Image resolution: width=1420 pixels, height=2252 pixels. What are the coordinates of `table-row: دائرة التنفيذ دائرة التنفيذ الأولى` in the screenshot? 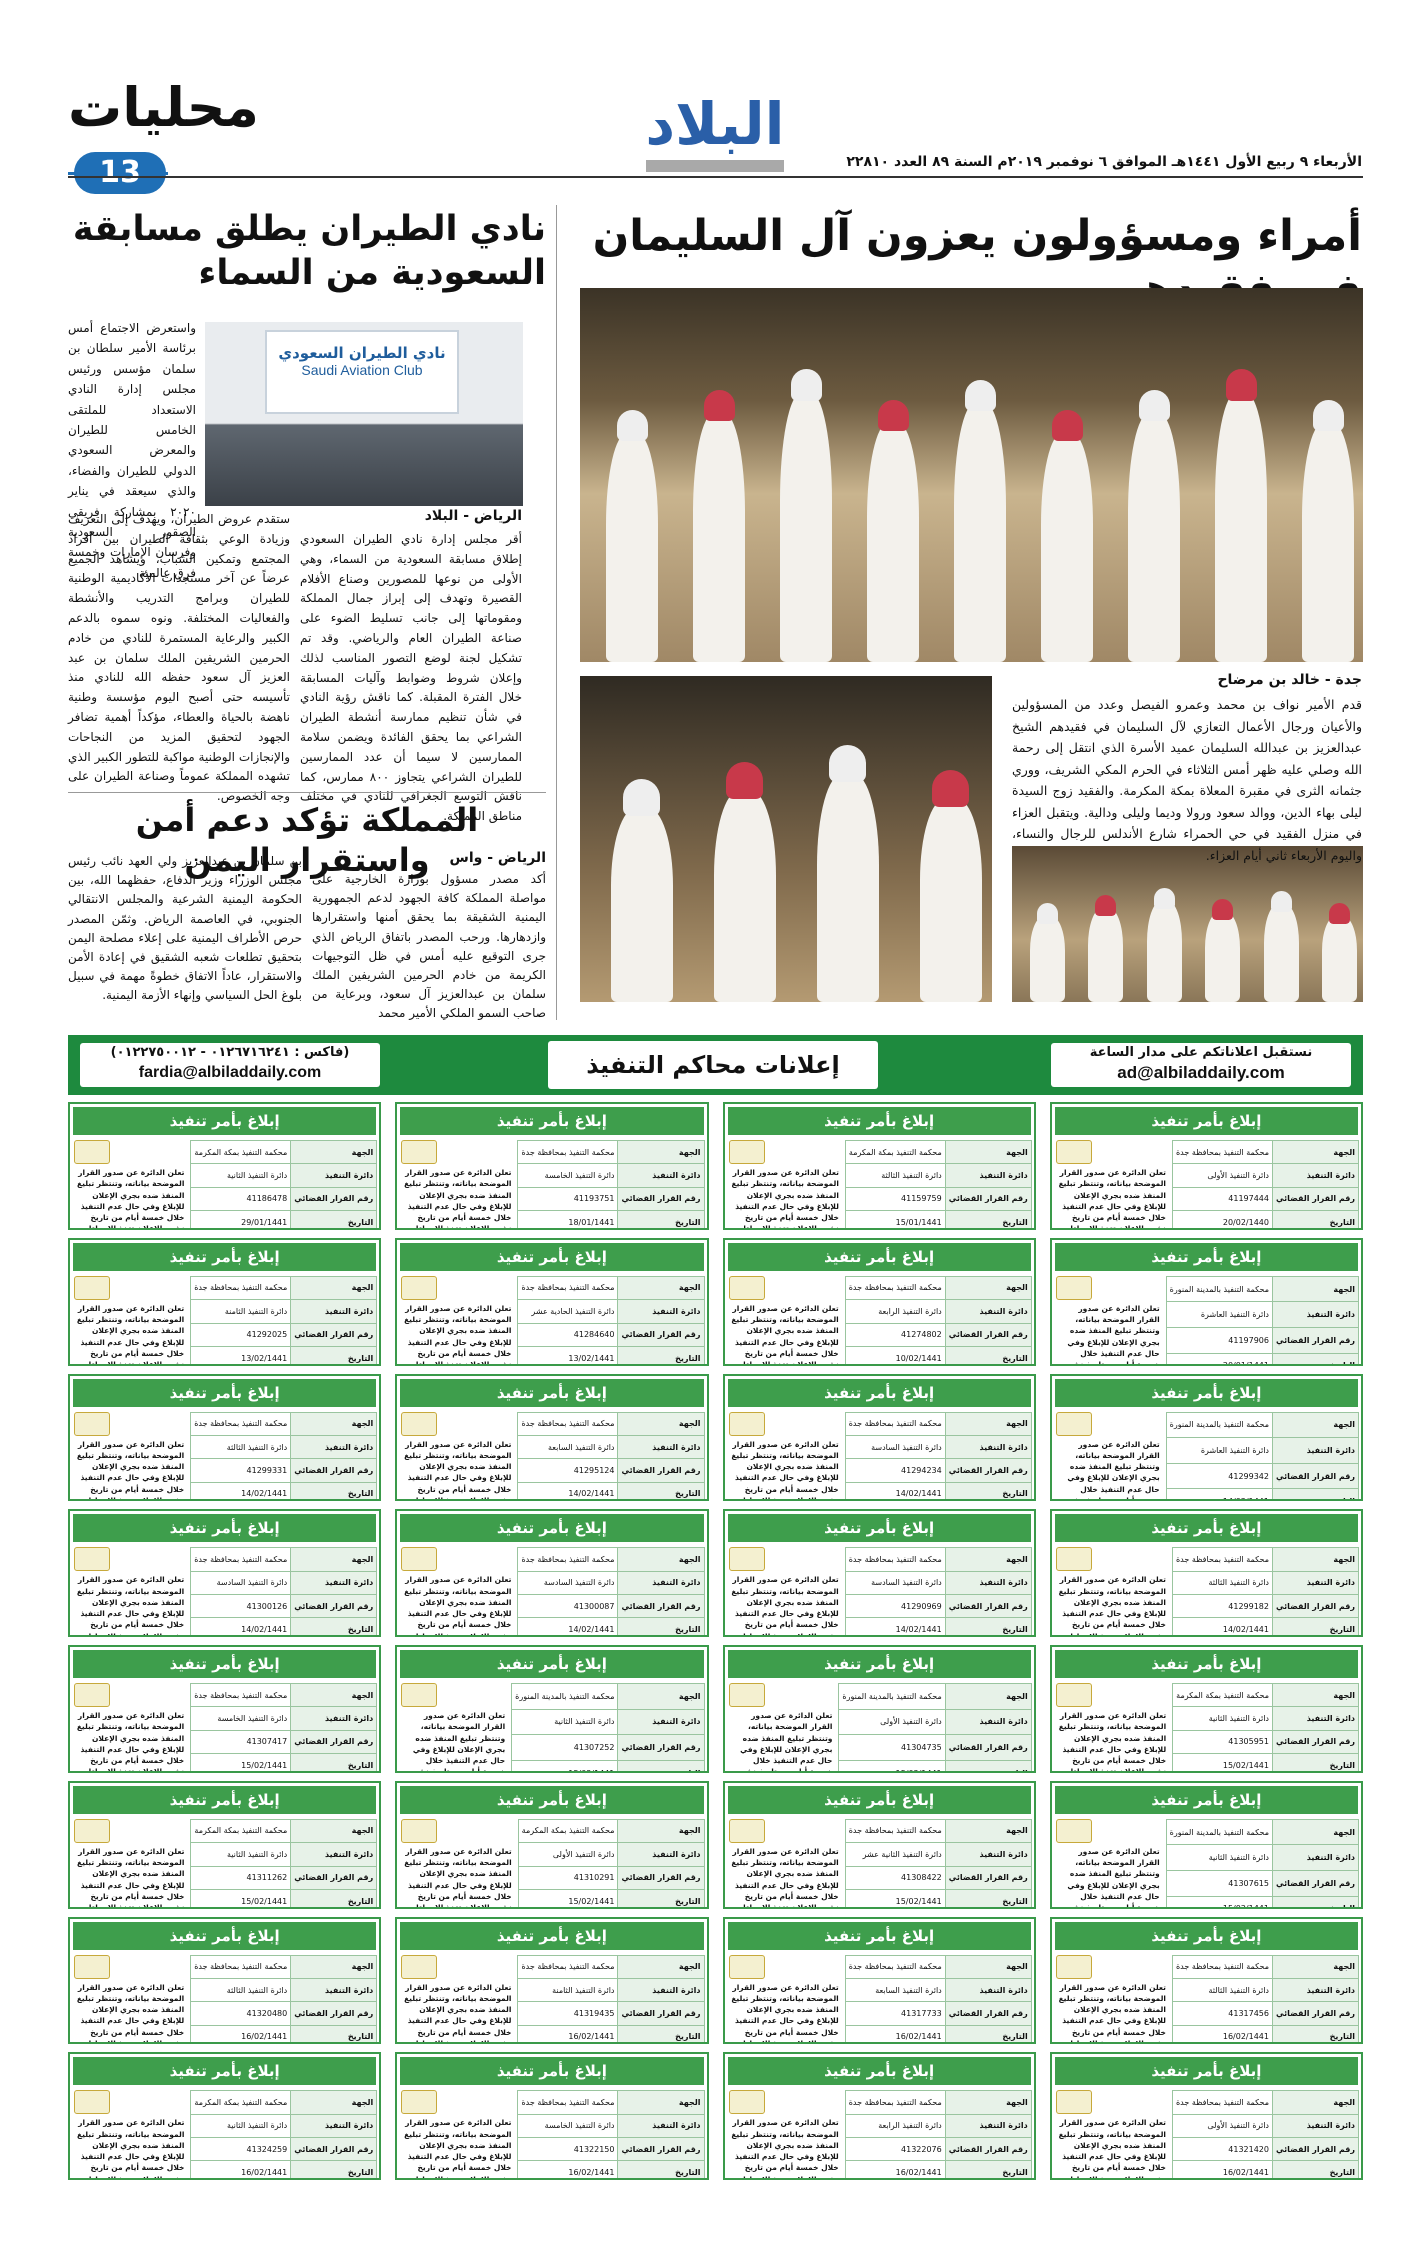 It's located at (1265, 2126).